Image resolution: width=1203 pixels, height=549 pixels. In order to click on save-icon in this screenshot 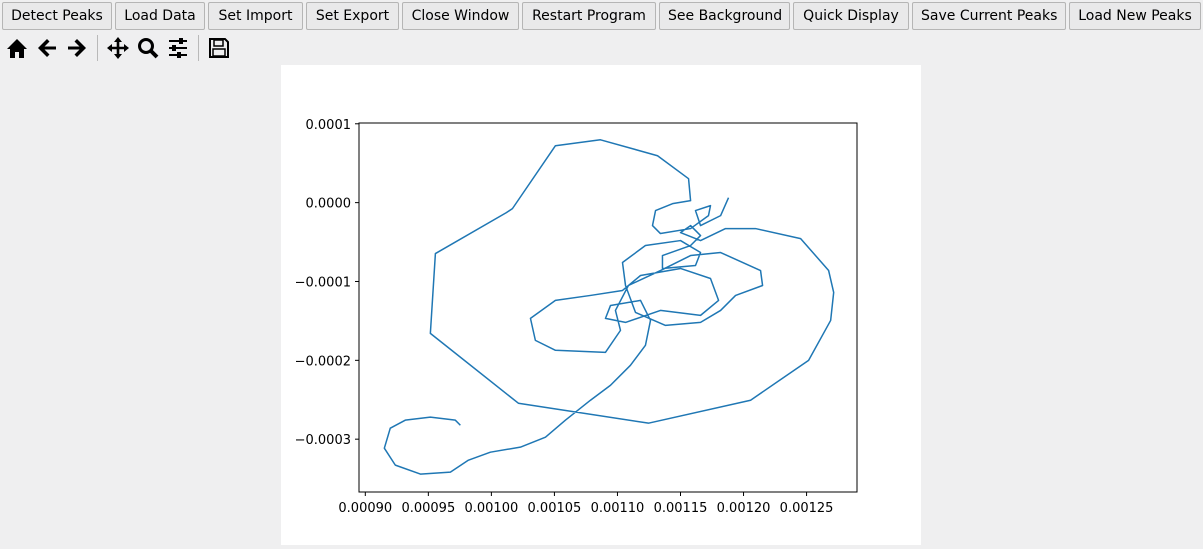, I will do `click(219, 48)`.